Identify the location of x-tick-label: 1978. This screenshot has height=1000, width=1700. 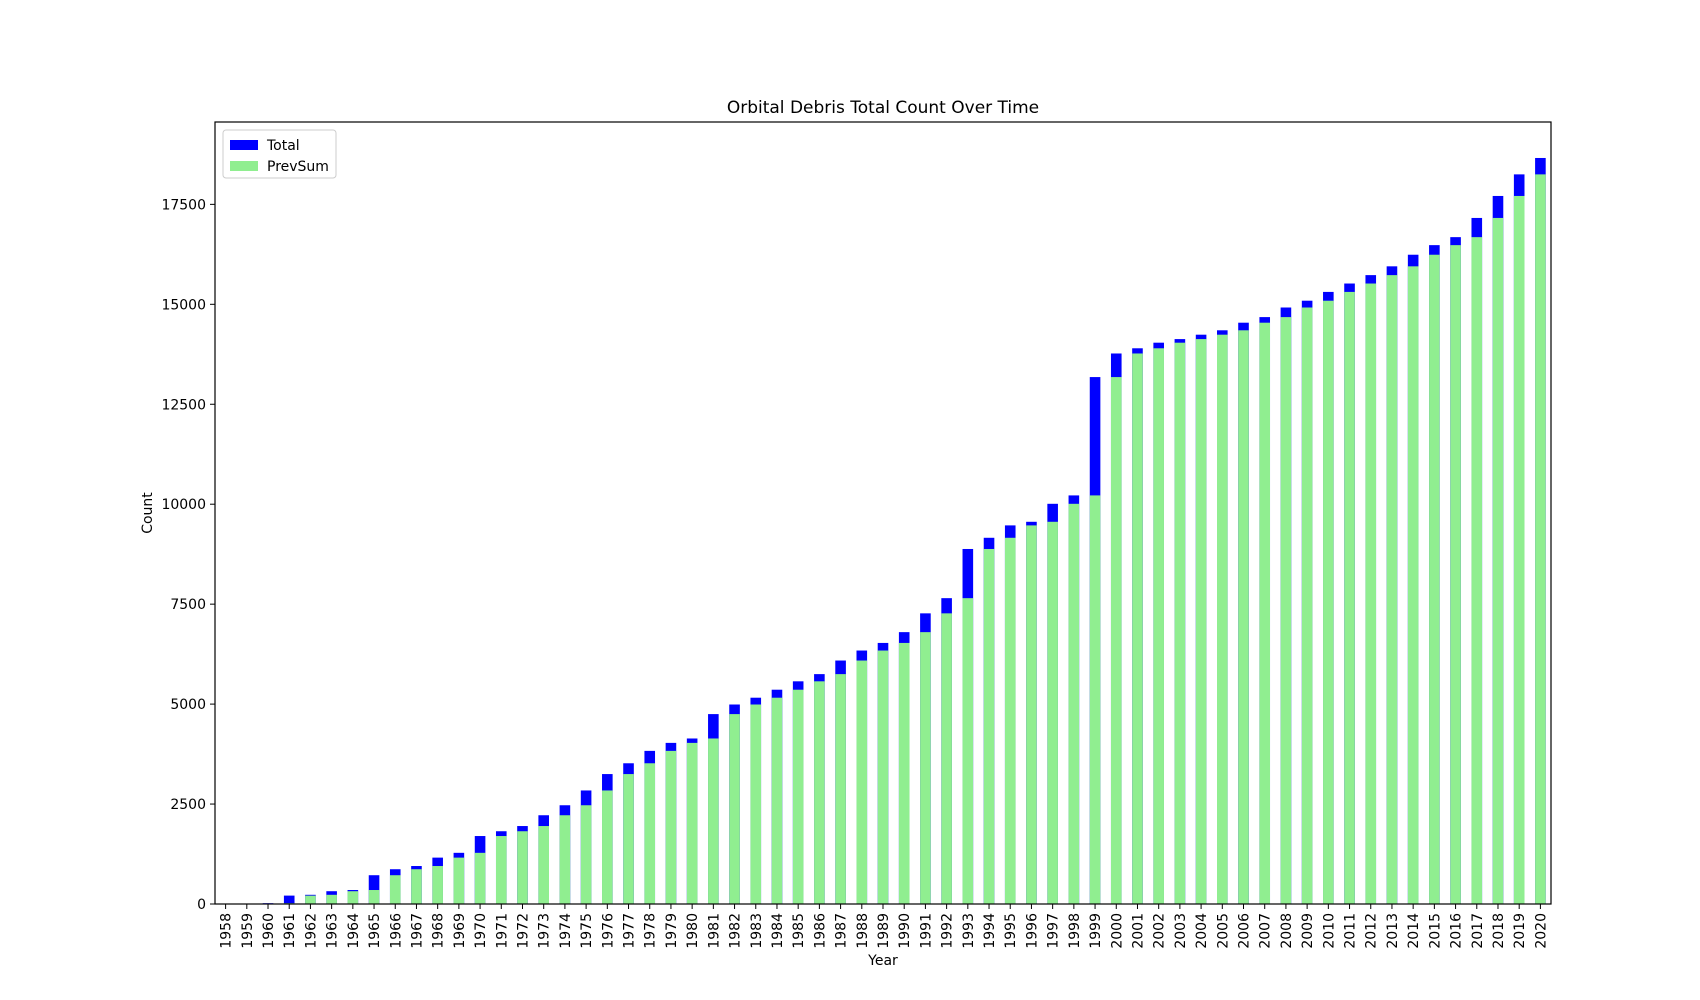
(651, 931).